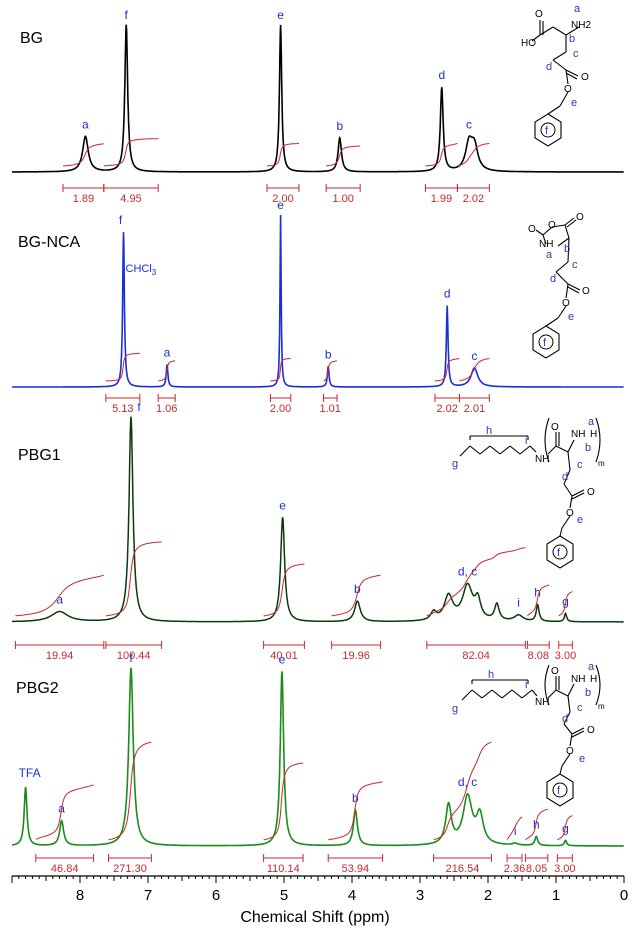 The width and height of the screenshot is (633, 931). I want to click on structure-pbg1, so click(530, 493).